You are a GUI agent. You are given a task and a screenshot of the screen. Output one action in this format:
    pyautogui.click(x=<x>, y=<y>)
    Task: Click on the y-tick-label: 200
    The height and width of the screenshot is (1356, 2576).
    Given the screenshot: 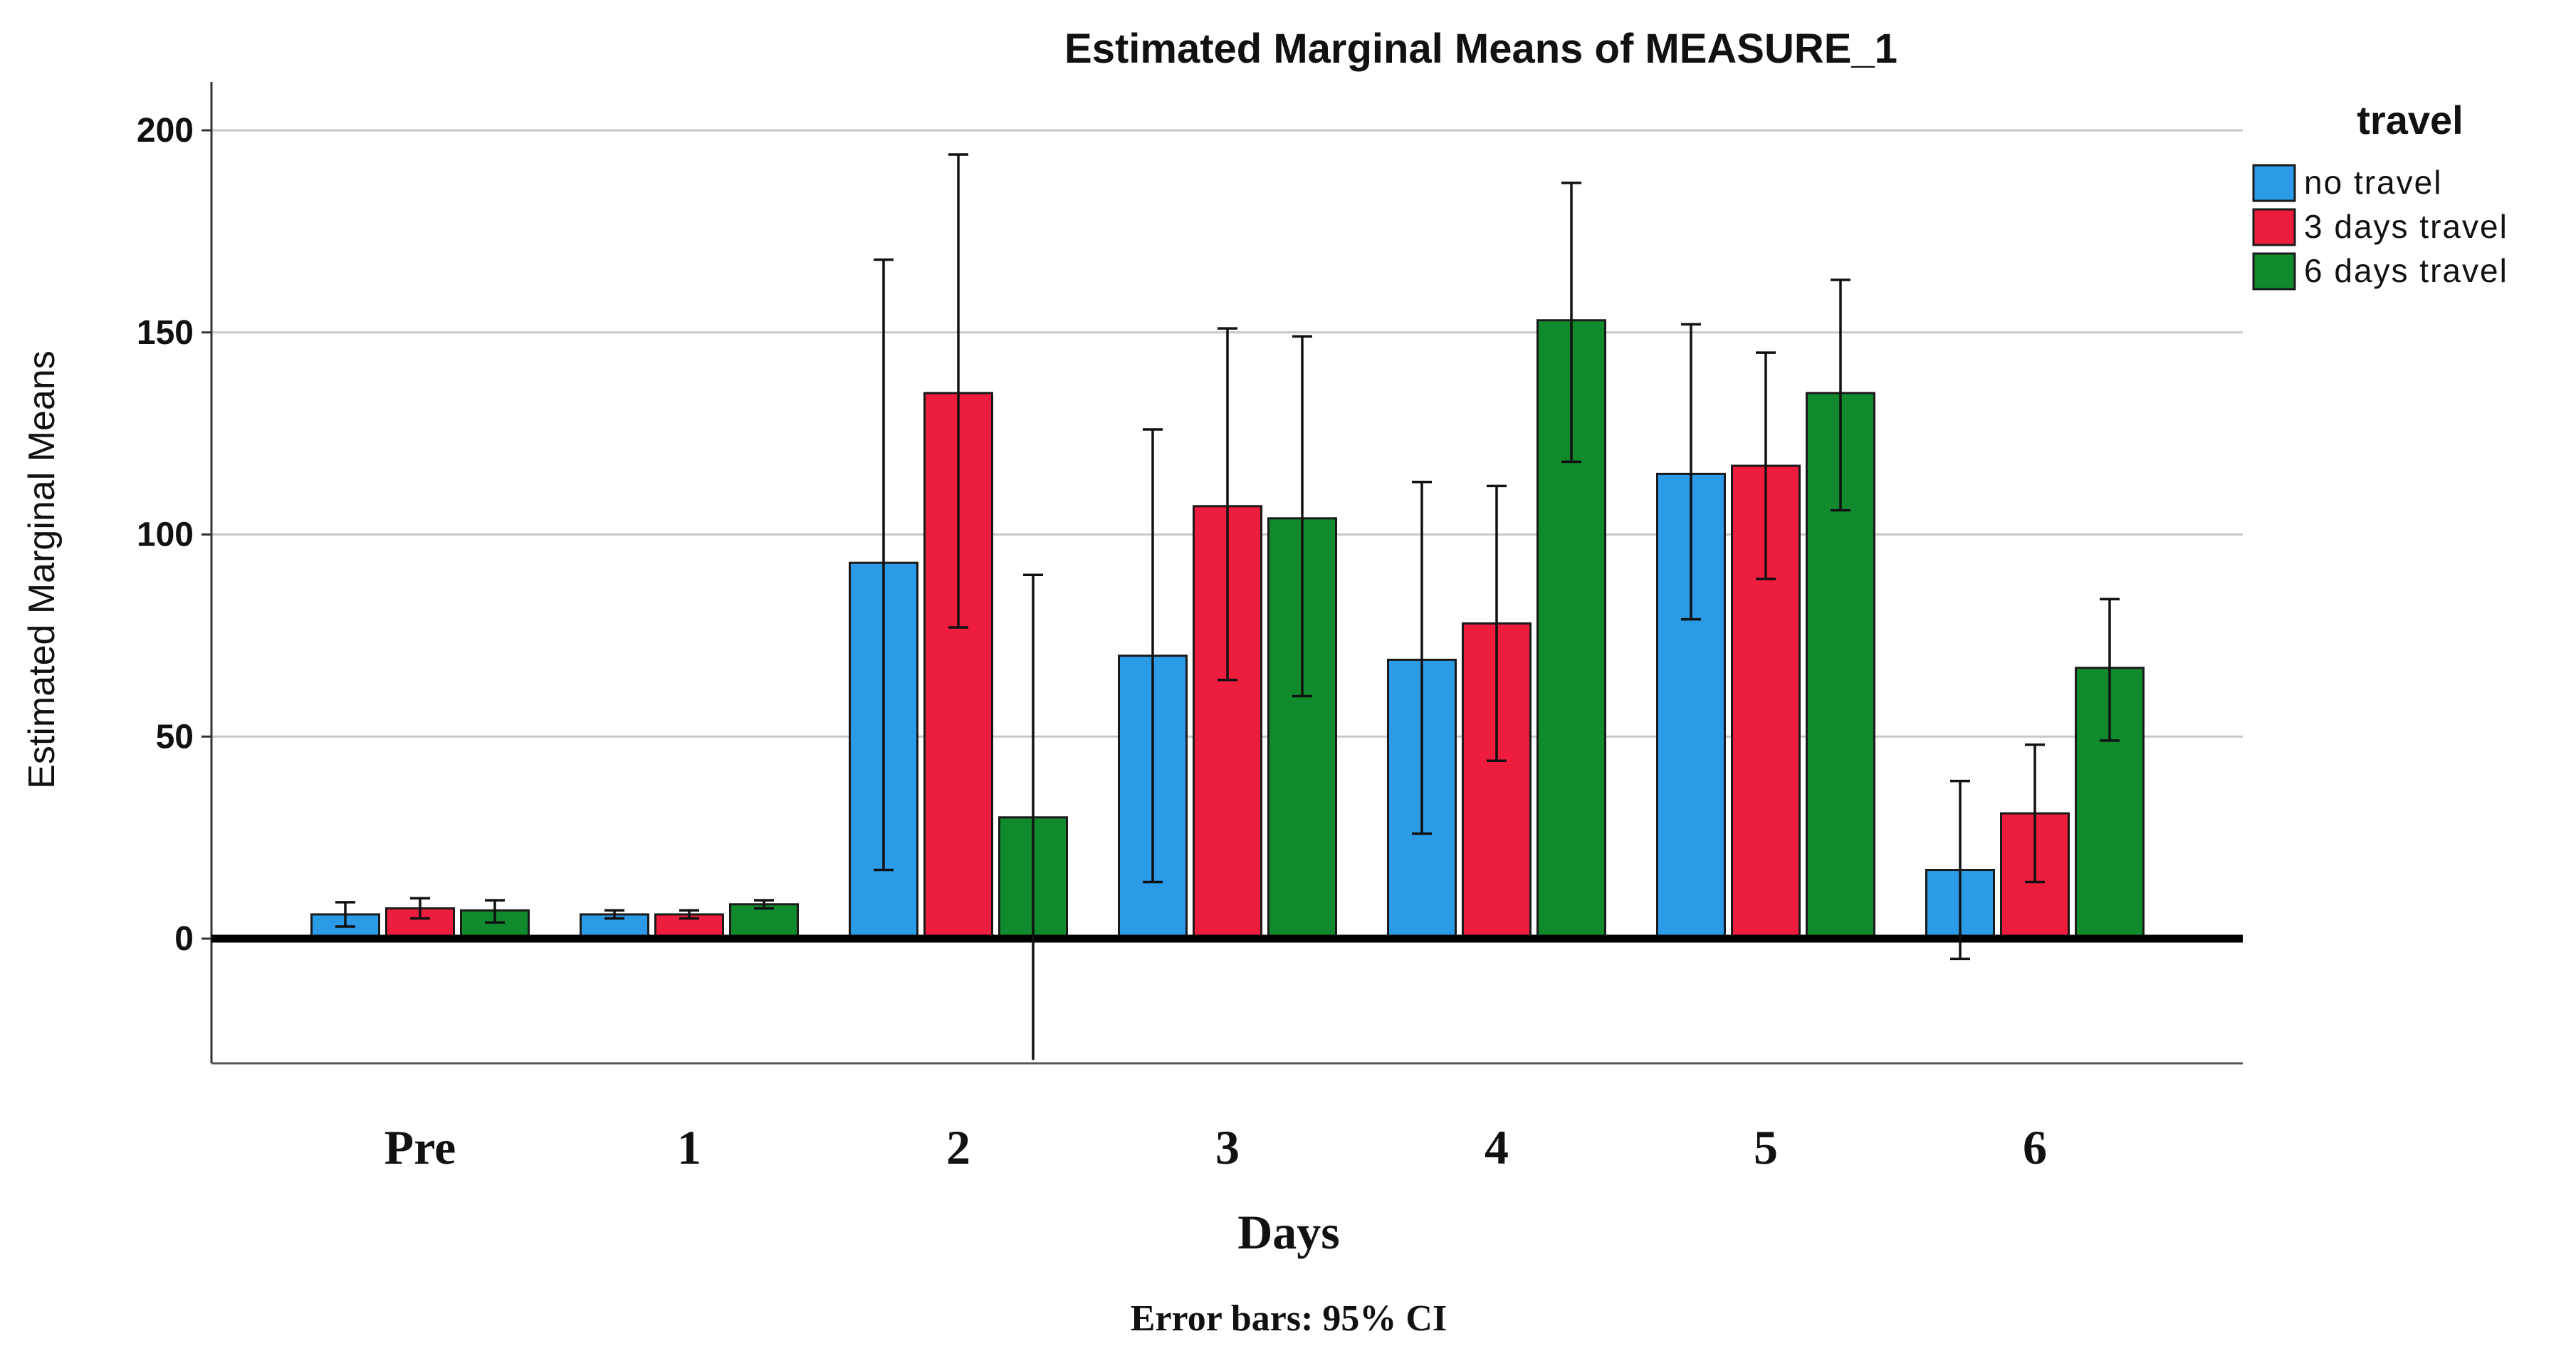 What is the action you would take?
    pyautogui.click(x=165, y=131)
    